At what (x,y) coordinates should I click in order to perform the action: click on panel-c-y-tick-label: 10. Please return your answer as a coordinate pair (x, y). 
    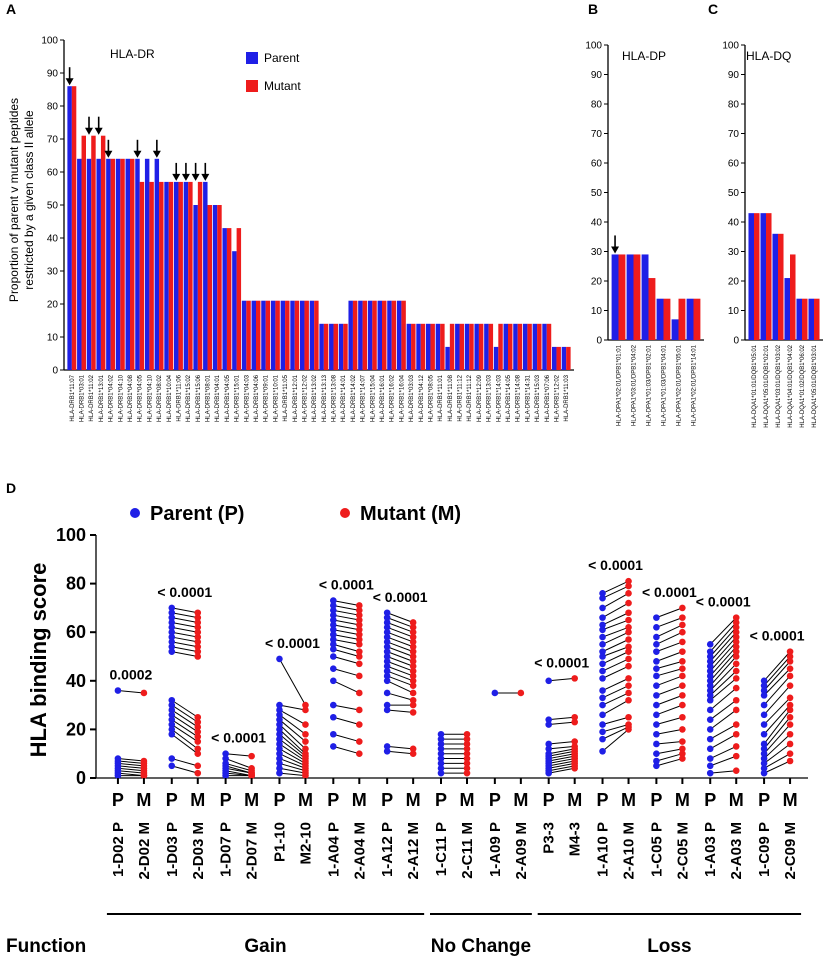
    Looking at the image, I should click on (734, 311).